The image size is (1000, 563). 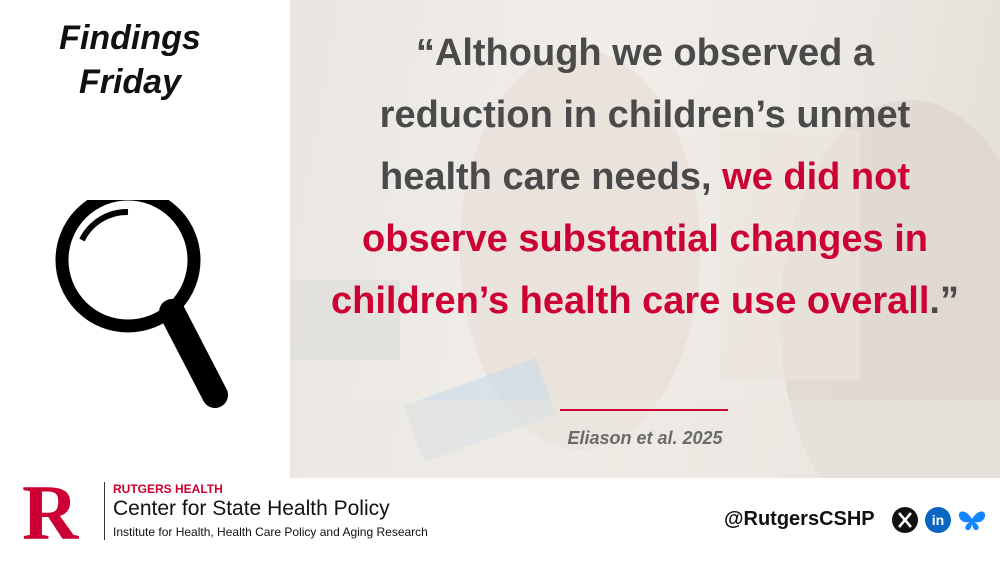 I want to click on linkedin-icon: in, so click(x=938, y=520).